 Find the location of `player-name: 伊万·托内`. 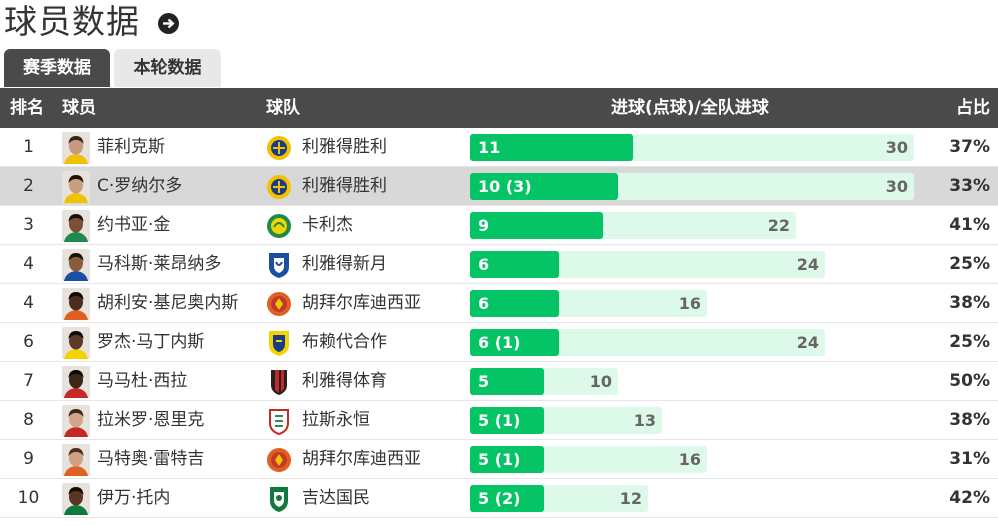

player-name: 伊万·托内 is located at coordinates (134, 498).